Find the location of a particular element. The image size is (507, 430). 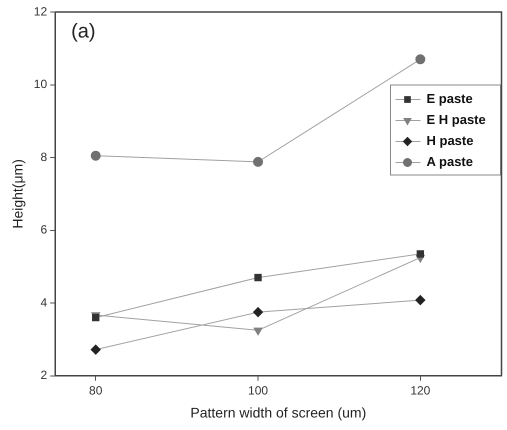

legend-label: A paste is located at coordinates (449, 162).